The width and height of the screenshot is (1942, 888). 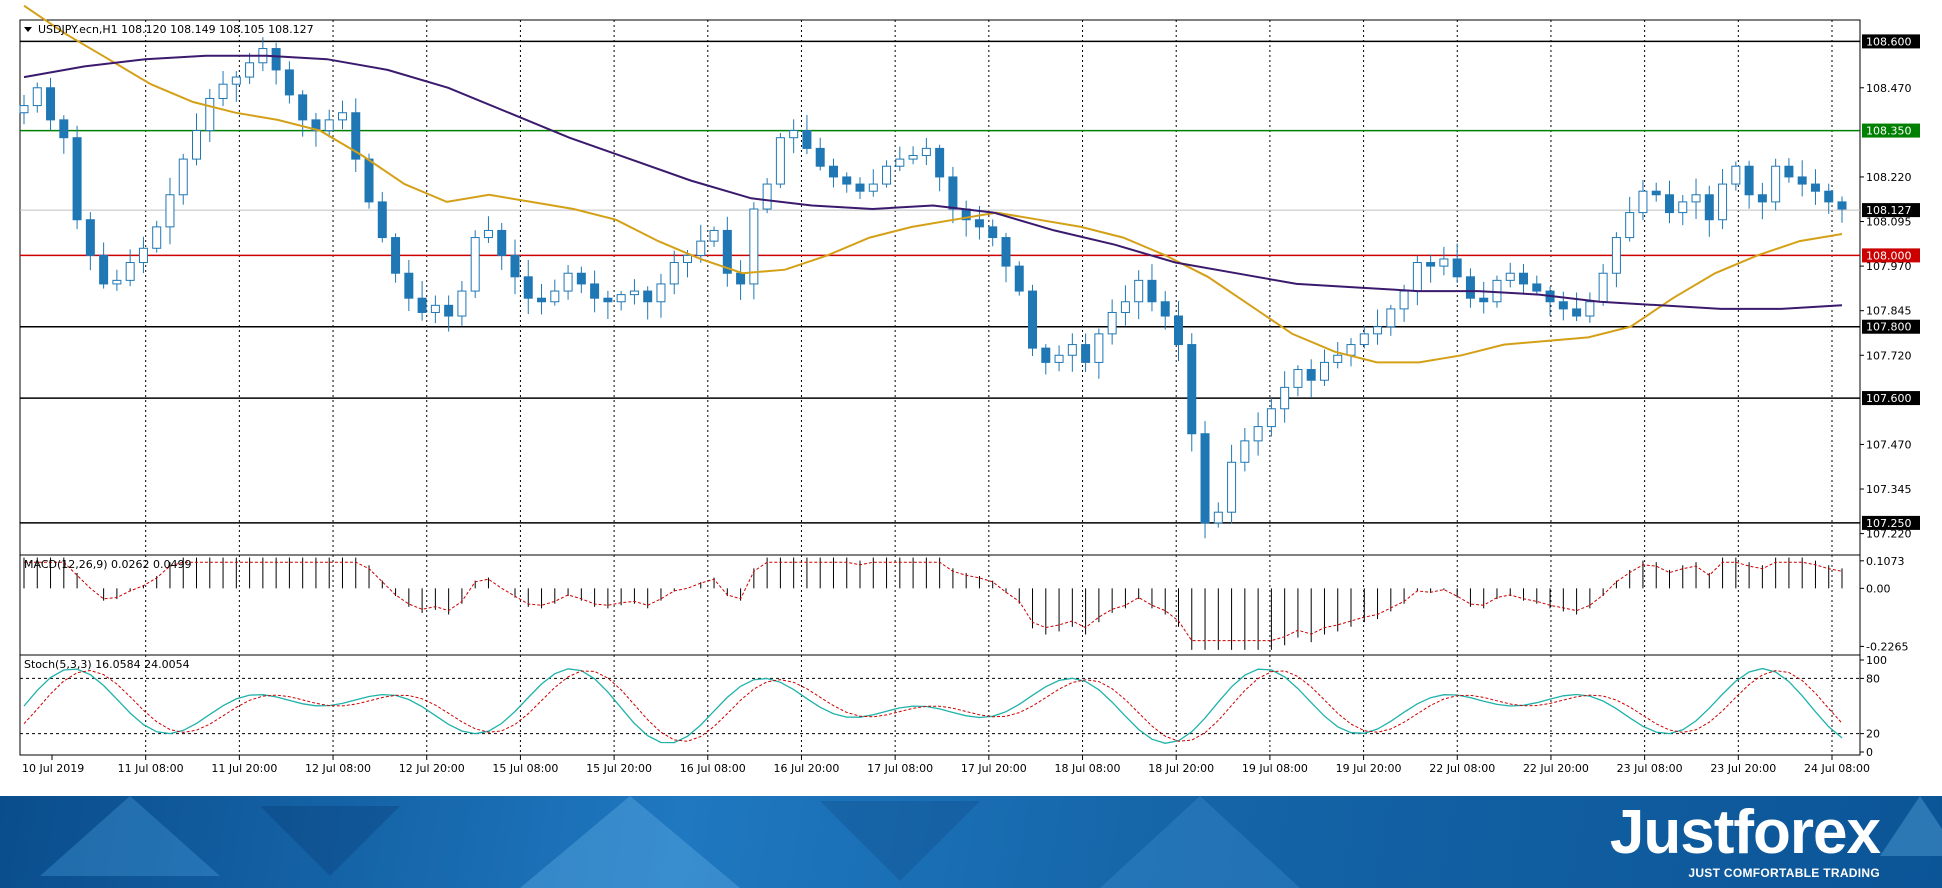 What do you see at coordinates (1869, 752) in the screenshot?
I see `stoch-tick-label: 0` at bounding box center [1869, 752].